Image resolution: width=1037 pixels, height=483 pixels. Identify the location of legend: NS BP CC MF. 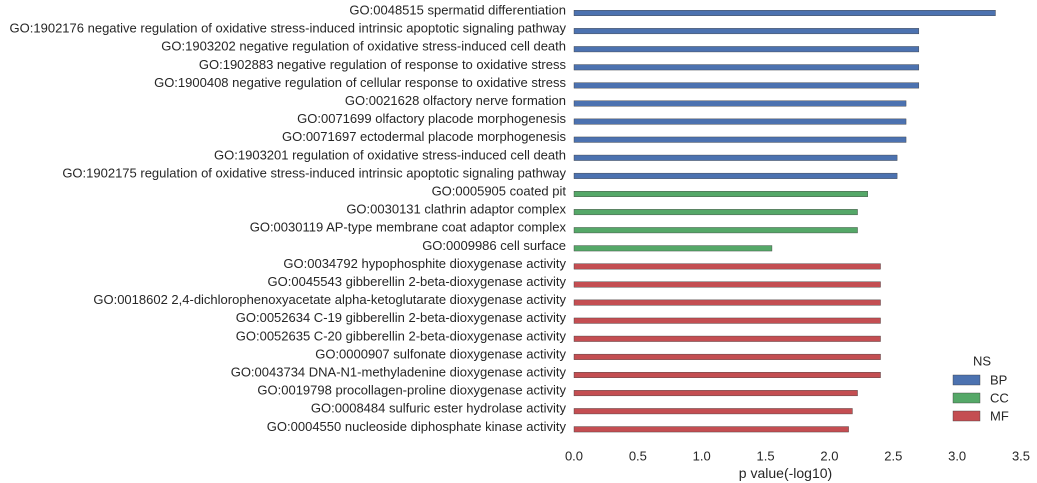
(980, 389).